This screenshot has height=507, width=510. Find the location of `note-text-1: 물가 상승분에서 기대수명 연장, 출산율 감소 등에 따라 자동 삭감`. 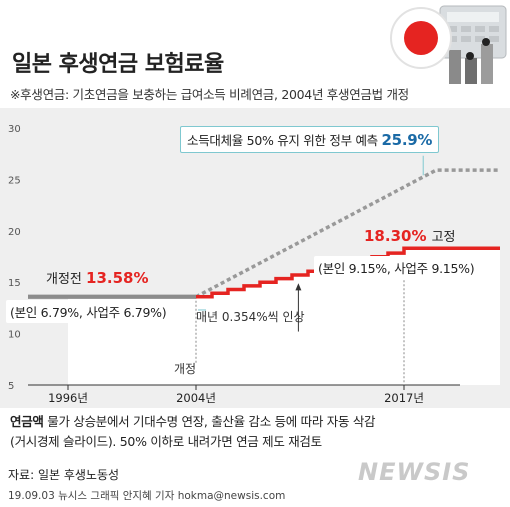

note-text-1: 물가 상승분에서 기대수명 연장, 출산율 감소 등에 따라 자동 삭감 is located at coordinates (211, 421).